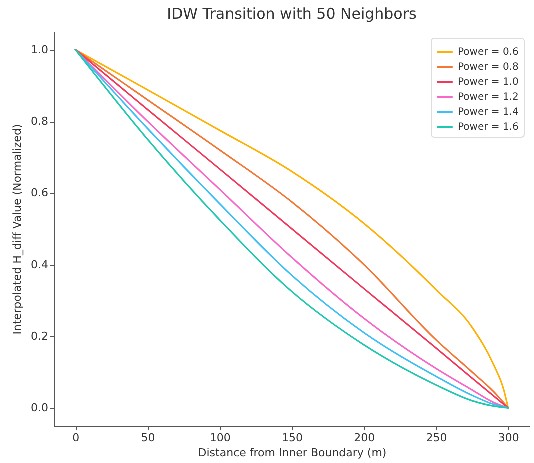 This screenshot has width=534, height=463. Describe the element at coordinates (76, 438) in the screenshot. I see `x-tick-label: 0` at that location.